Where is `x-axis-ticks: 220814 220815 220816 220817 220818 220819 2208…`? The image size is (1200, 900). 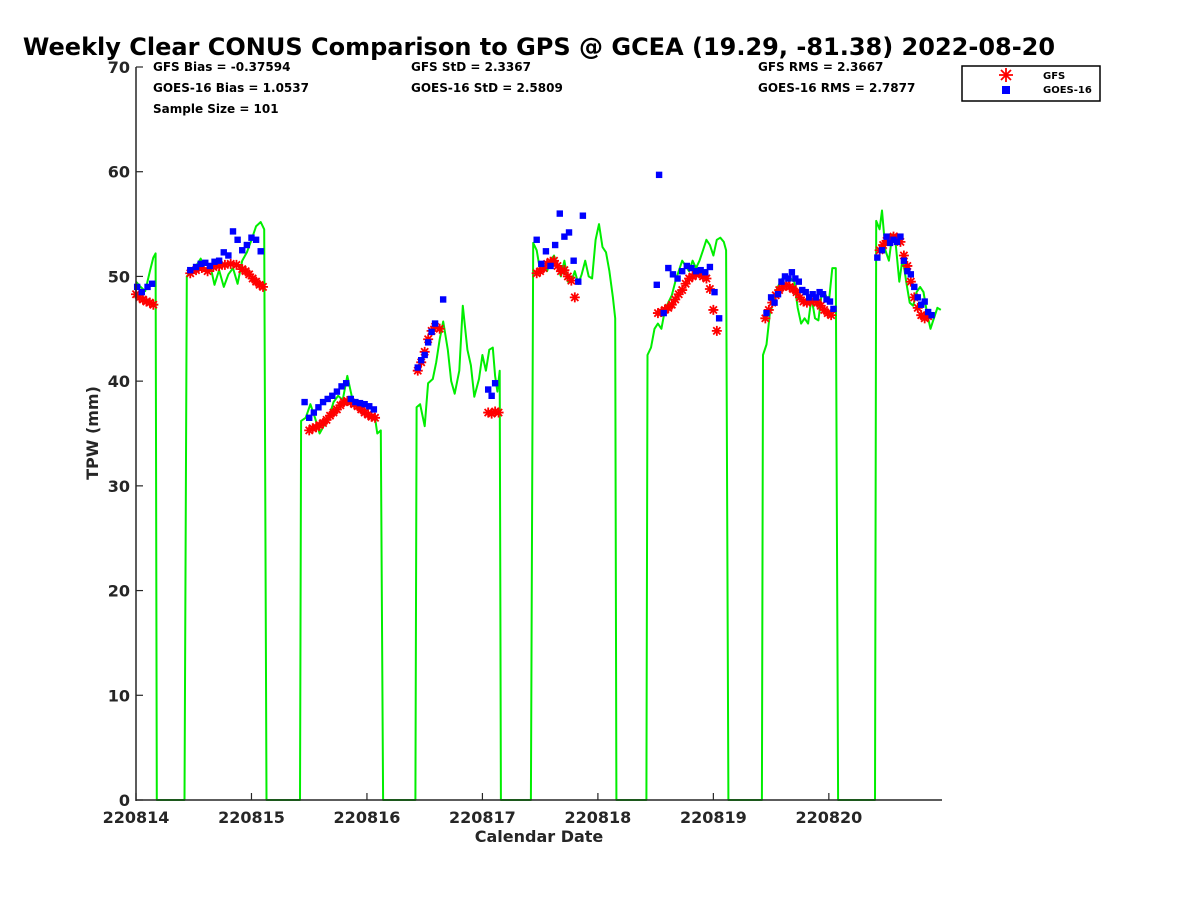
x-axis-ticks: 220814 220815 220816 220817 220818 220819 2208… is located at coordinates (482, 810).